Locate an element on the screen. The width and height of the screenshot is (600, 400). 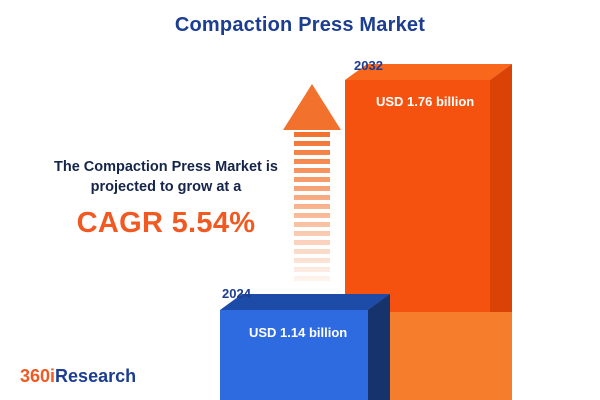
bar-2032-top-face is located at coordinates (428, 72).